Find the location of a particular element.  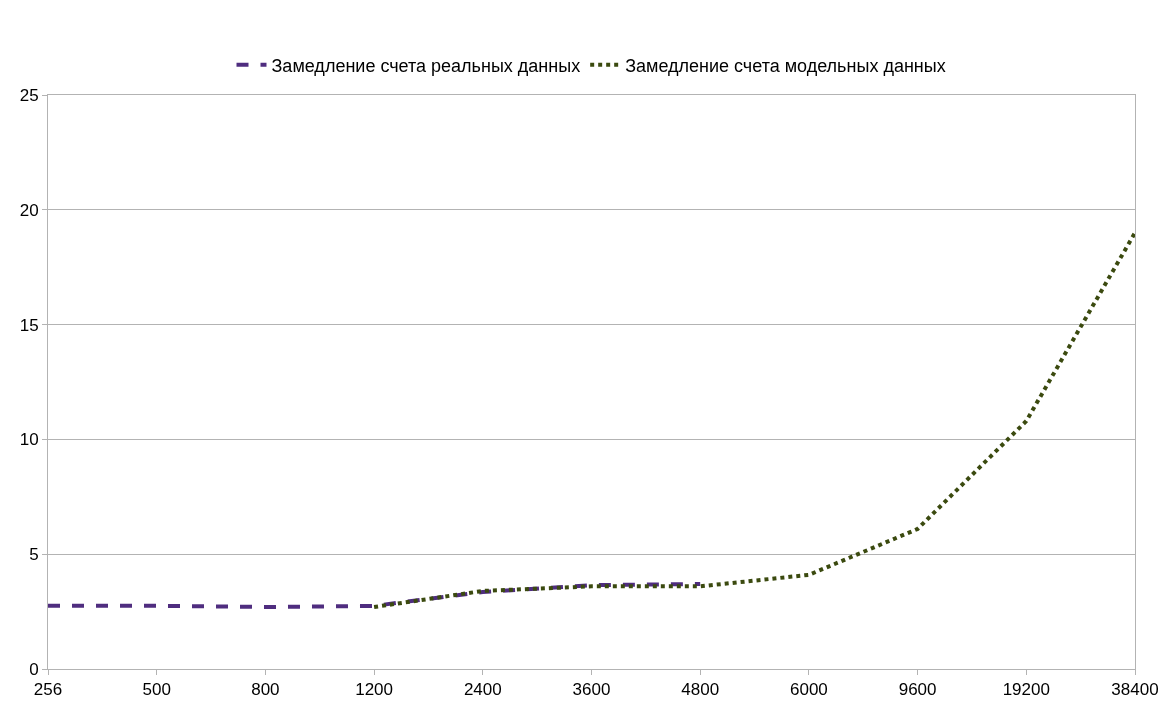

x-tick-label: 19200 is located at coordinates (1026, 690).